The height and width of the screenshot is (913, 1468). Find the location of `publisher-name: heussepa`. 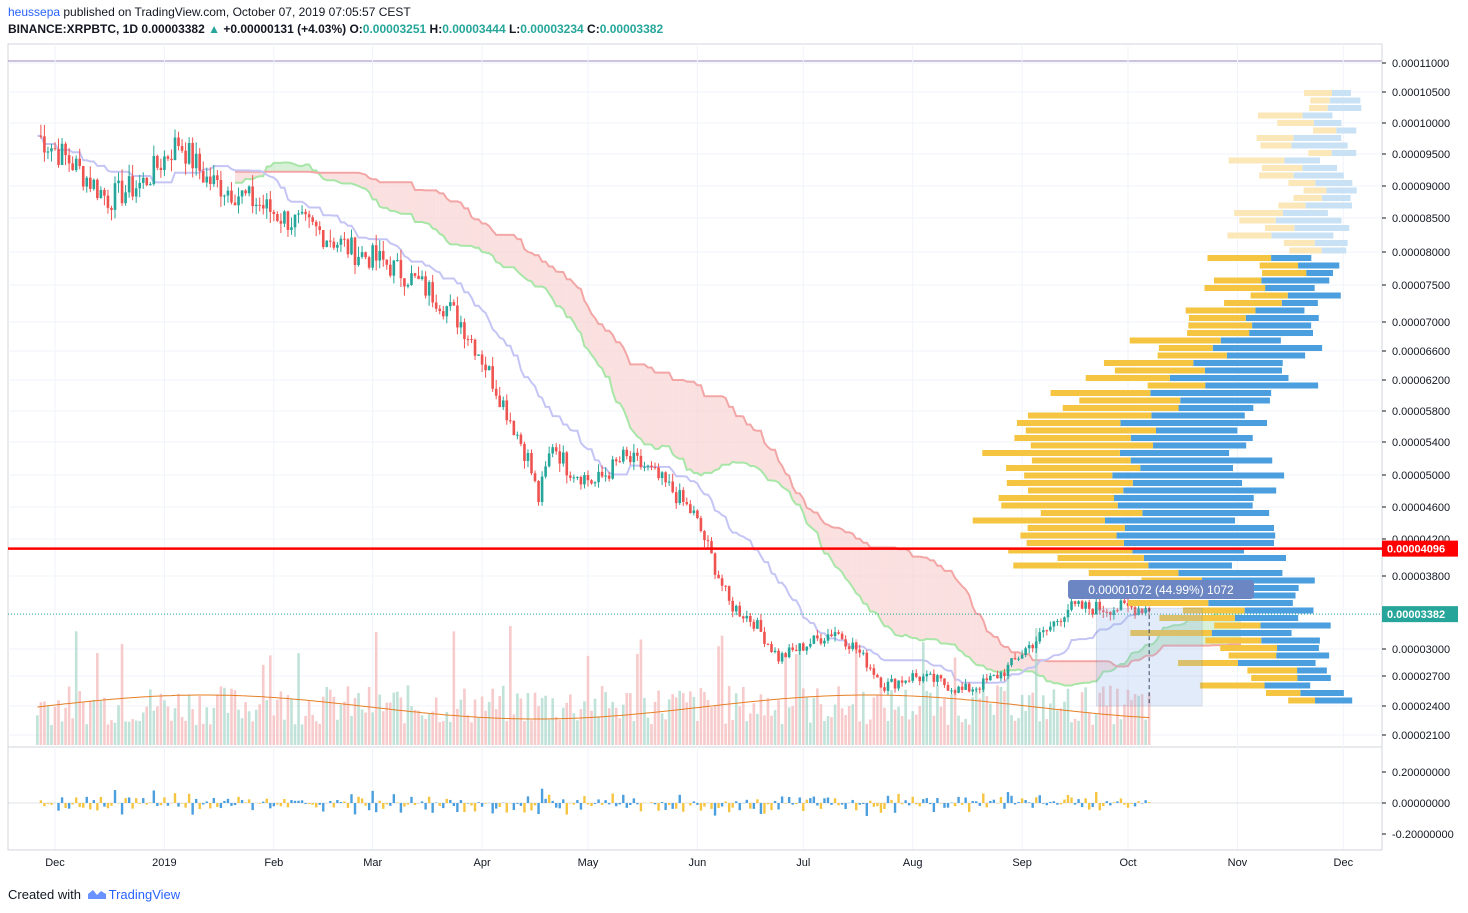

publisher-name: heussepa is located at coordinates (34, 12).